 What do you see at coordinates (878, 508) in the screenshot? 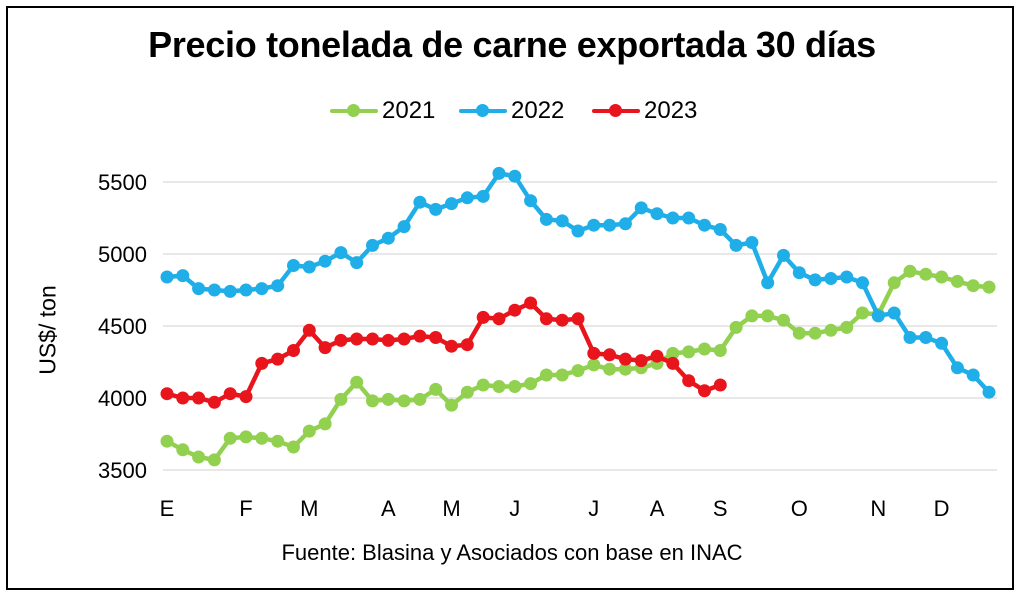
I see `x-tick-10: N` at bounding box center [878, 508].